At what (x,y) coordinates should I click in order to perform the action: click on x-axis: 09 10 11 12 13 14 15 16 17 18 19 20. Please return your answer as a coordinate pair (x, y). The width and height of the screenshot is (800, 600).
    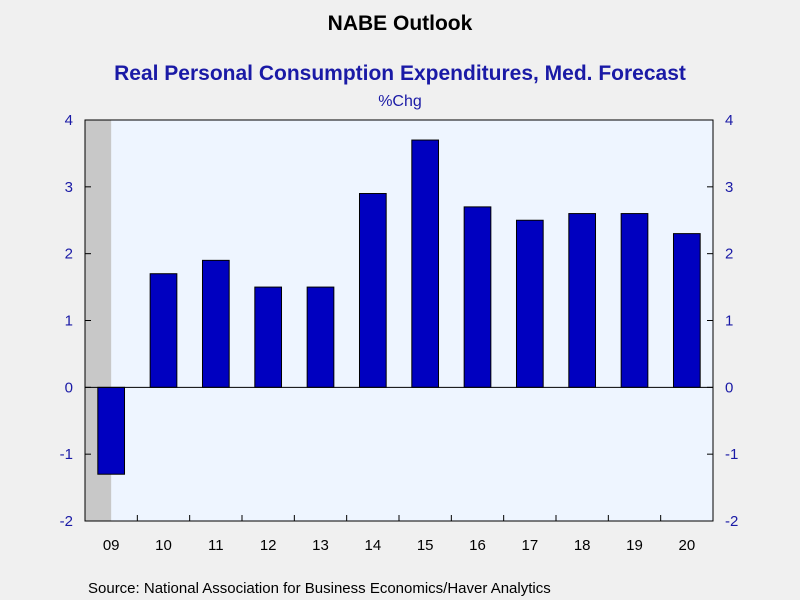
    Looking at the image, I should click on (399, 545).